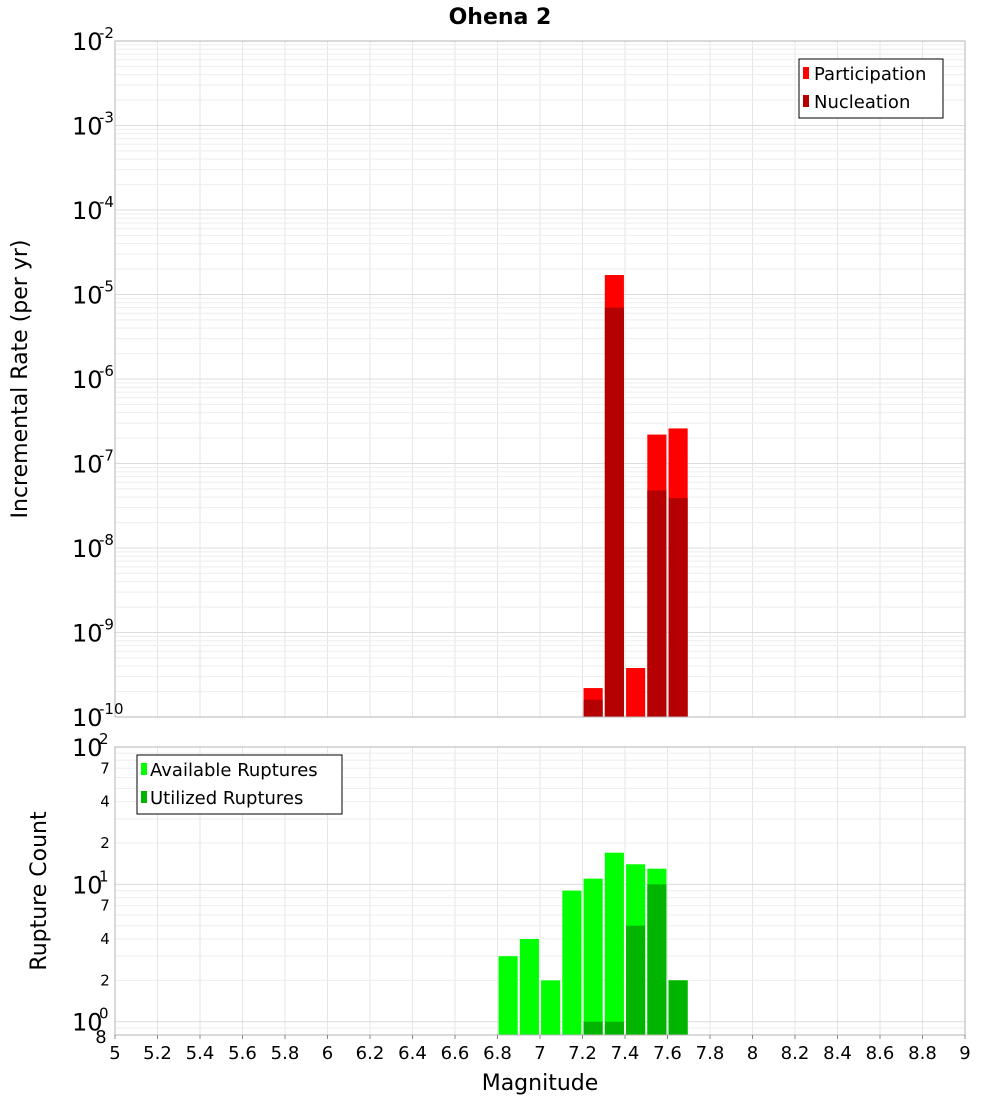  I want to click on x-tick-label: 6, so click(327, 1053).